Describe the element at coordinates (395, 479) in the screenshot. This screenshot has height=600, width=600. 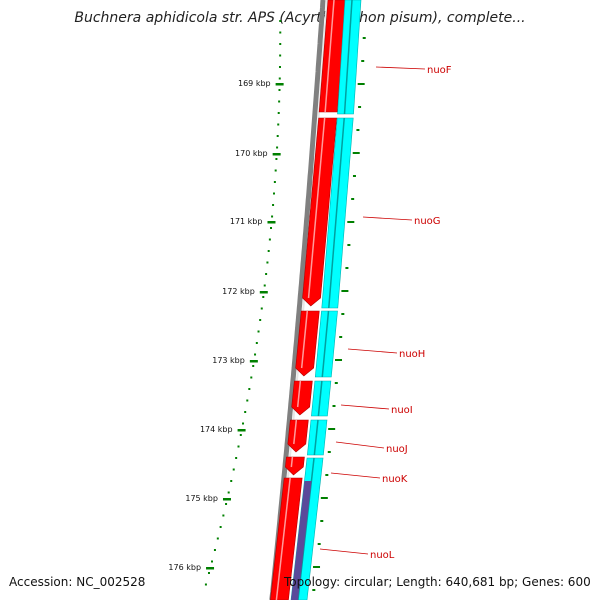
I see `gene-label-nuoK: nuoK` at that location.